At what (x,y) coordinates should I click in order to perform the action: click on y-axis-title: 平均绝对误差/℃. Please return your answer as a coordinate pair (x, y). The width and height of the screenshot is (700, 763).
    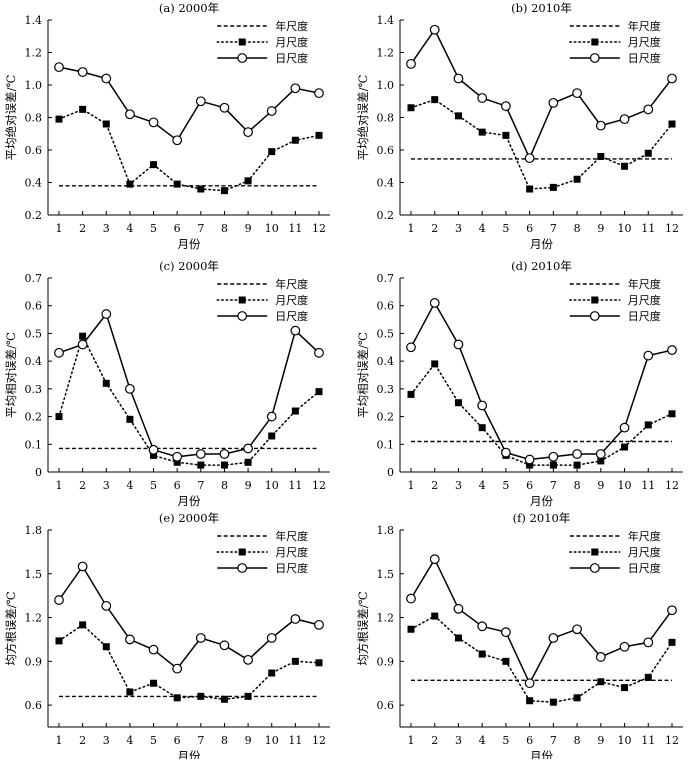
    Looking at the image, I should click on (363, 118).